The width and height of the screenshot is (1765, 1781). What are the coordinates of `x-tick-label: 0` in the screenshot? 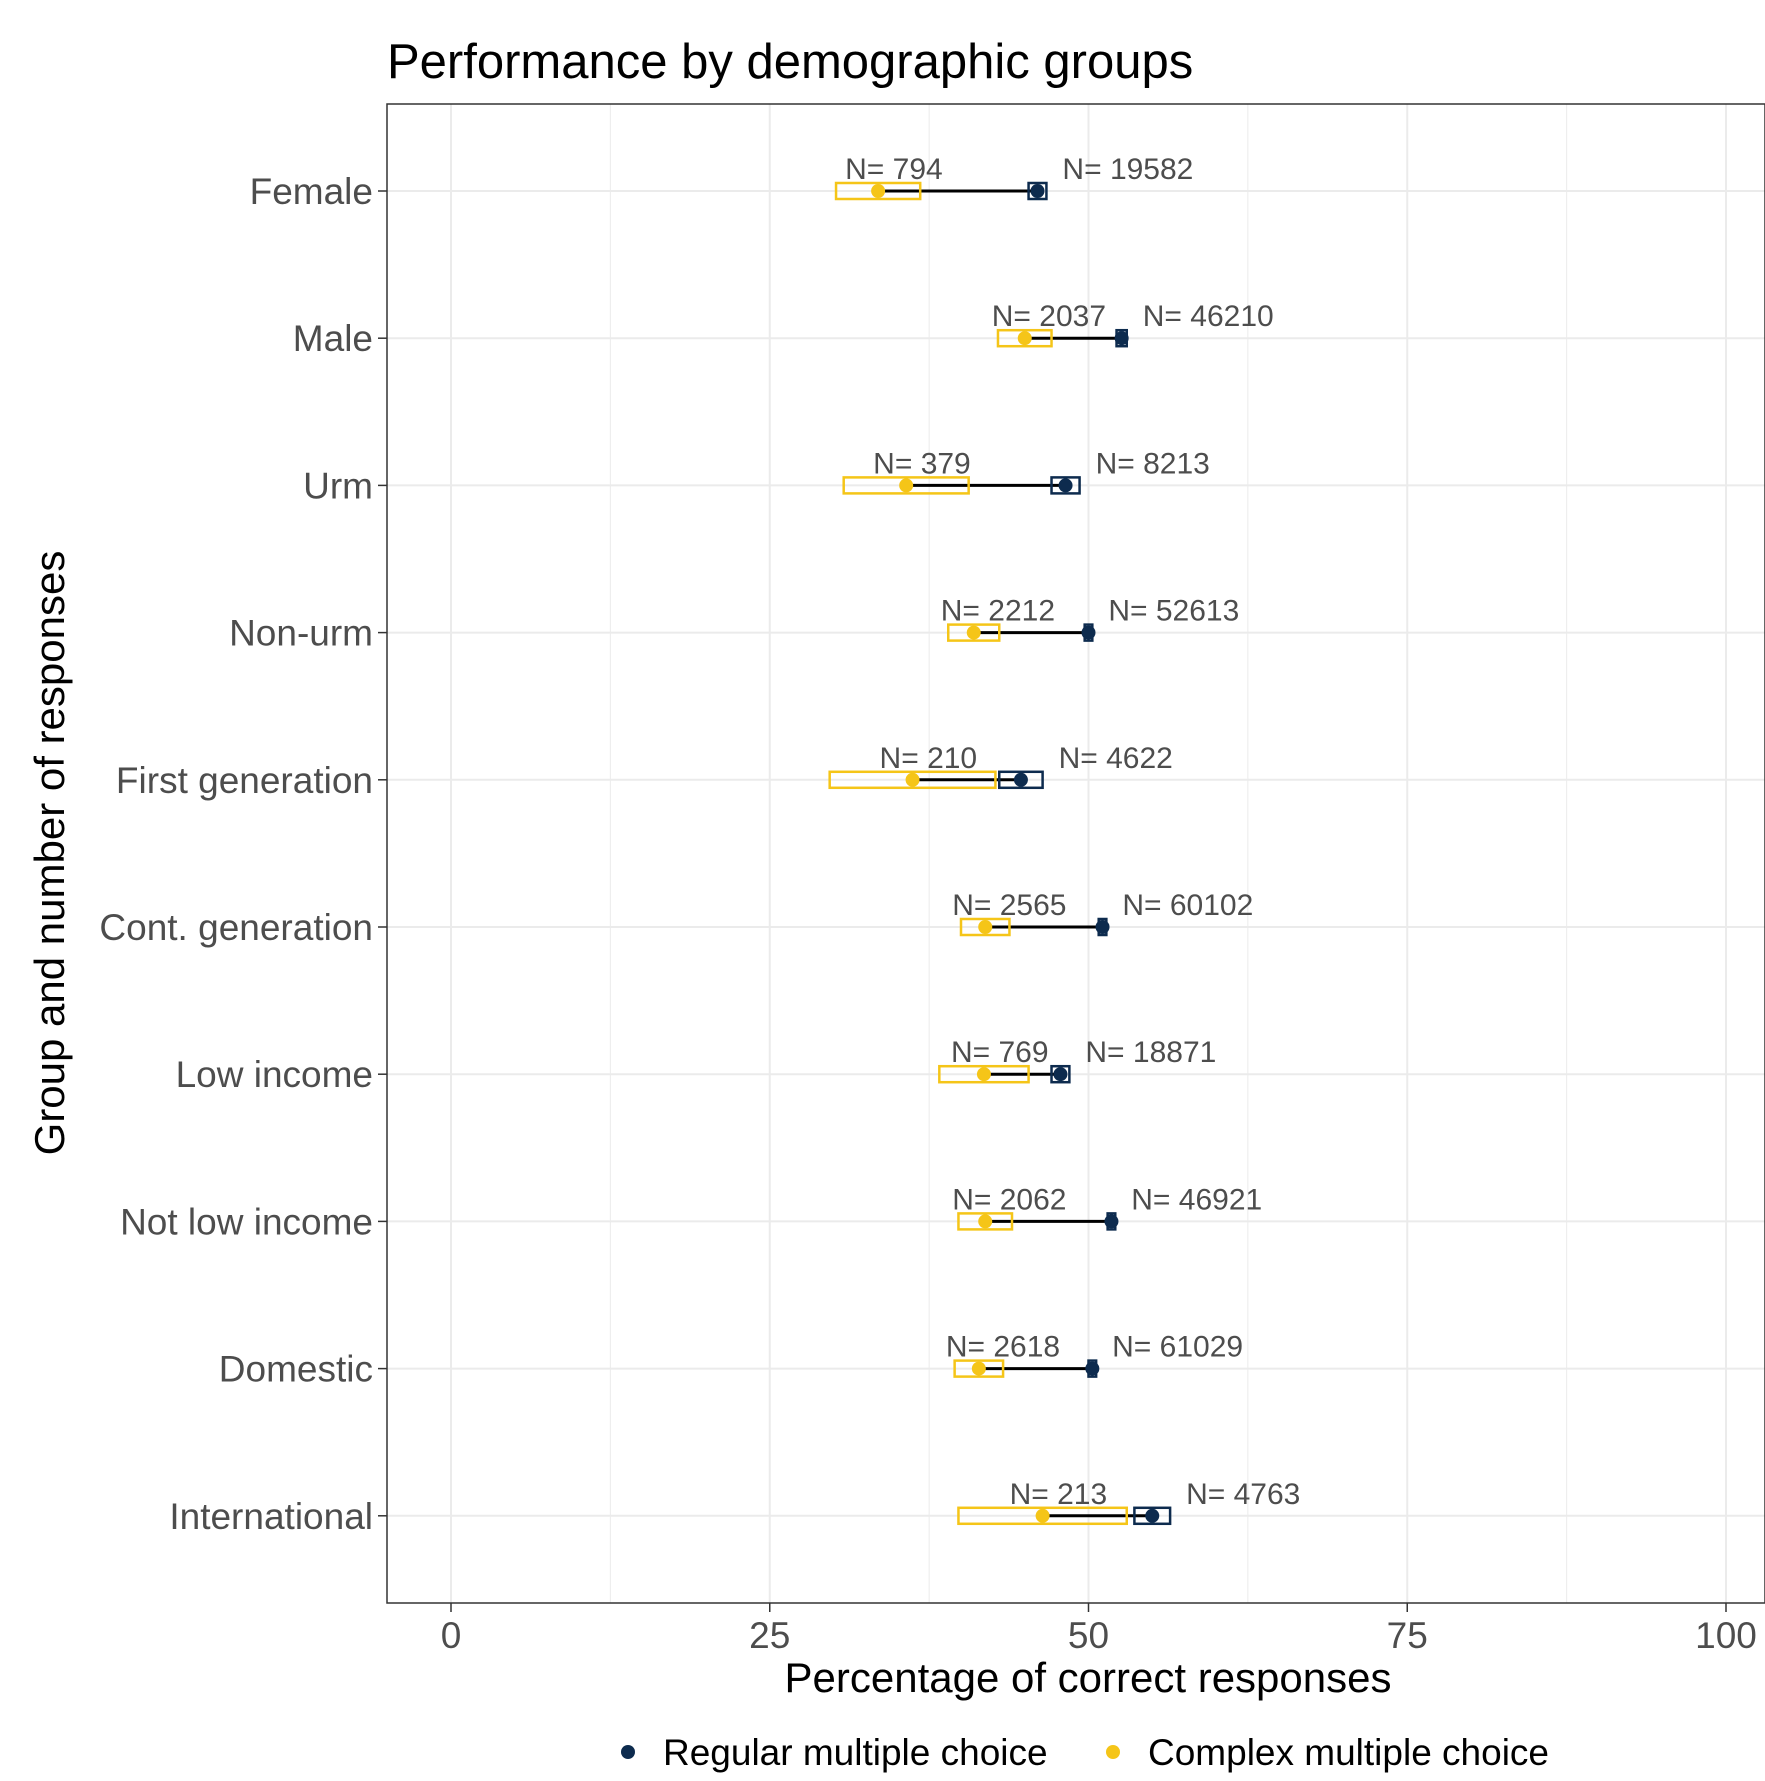 It's located at (451, 1635).